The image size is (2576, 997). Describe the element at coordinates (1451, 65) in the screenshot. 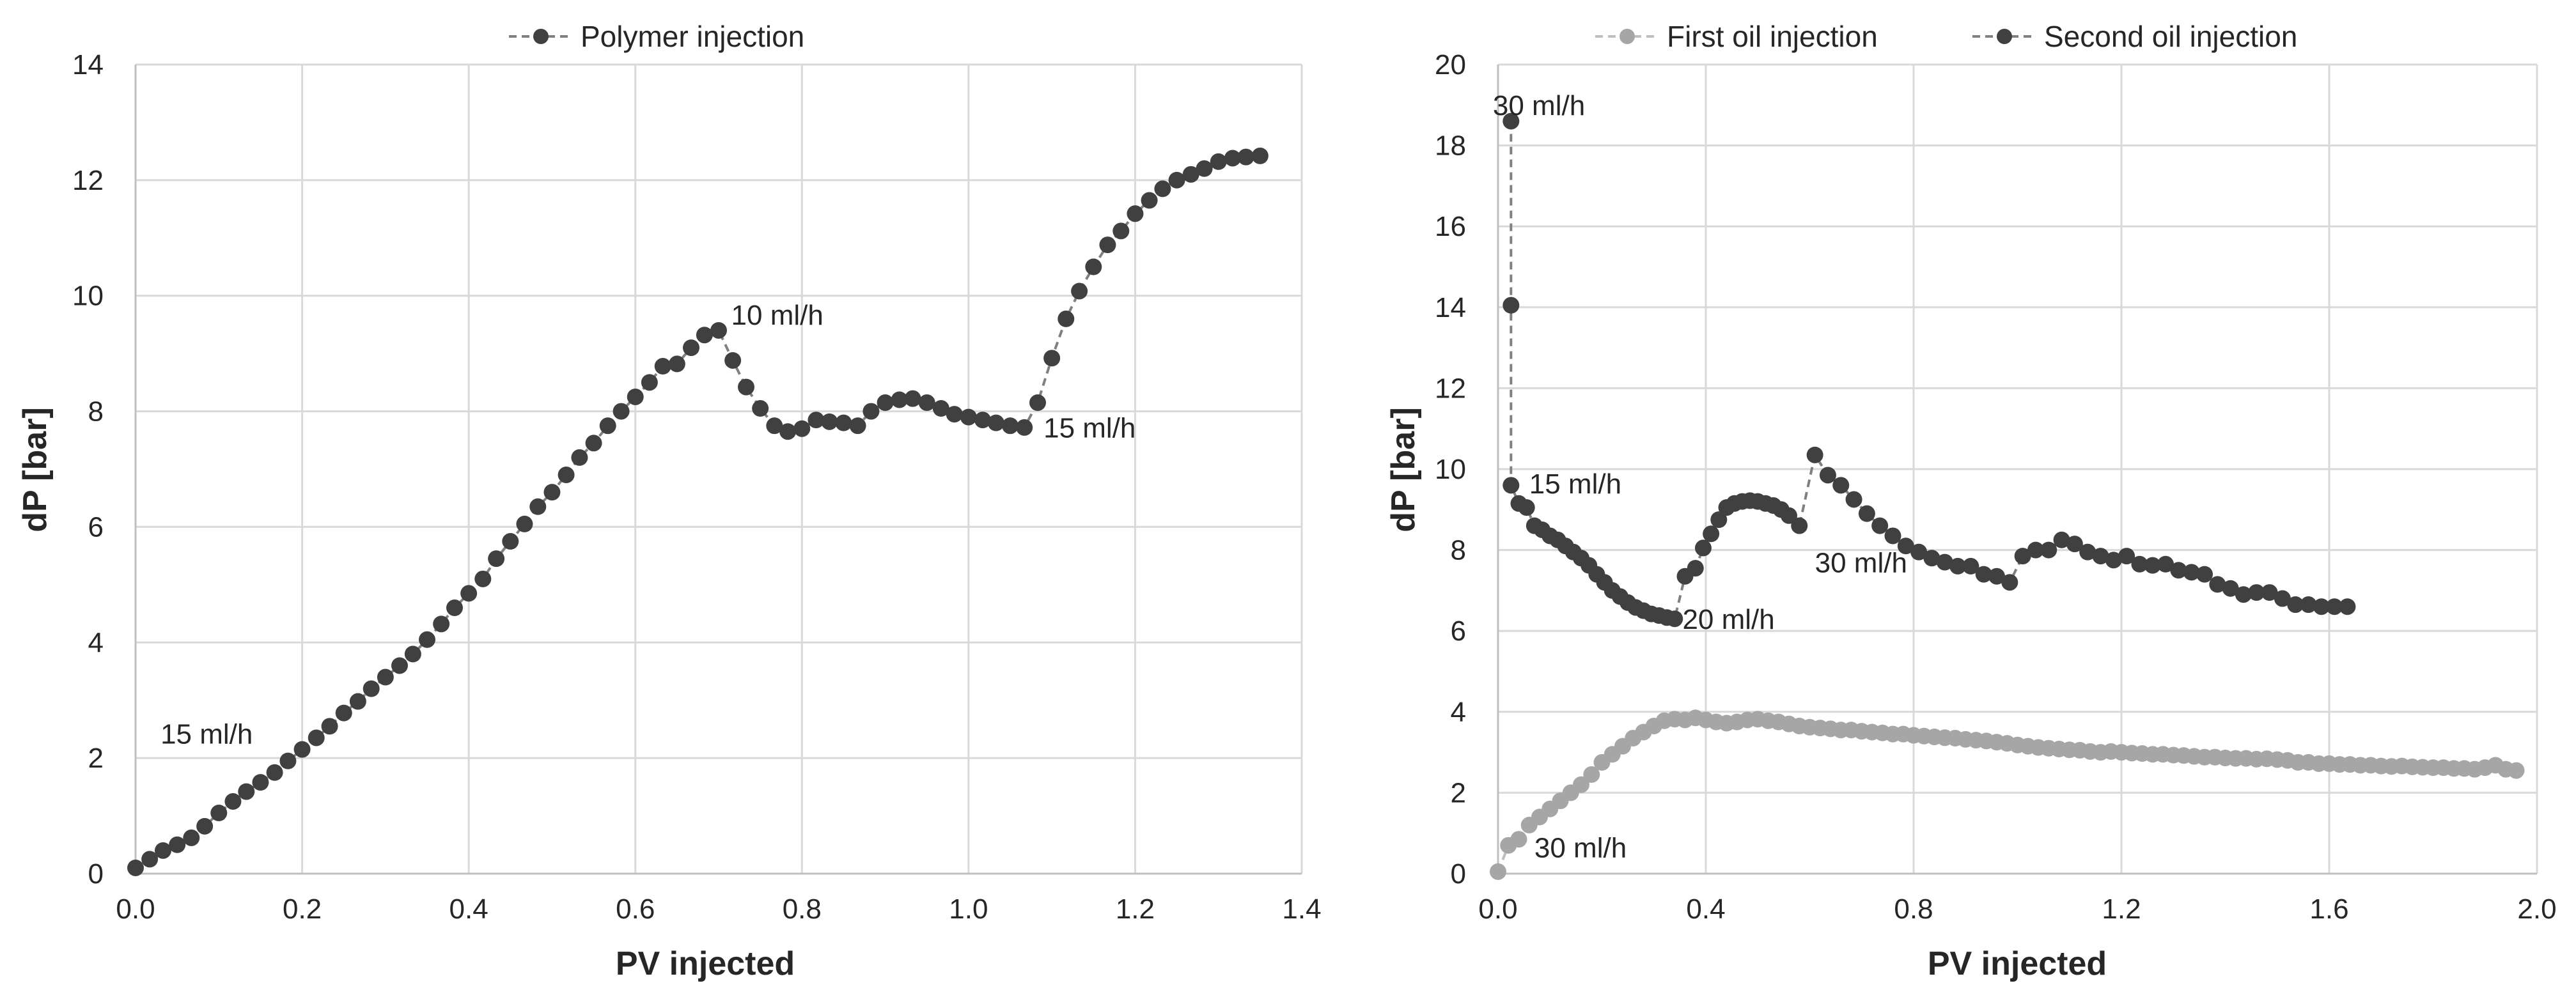

I see `y-tick-label: 20` at that location.